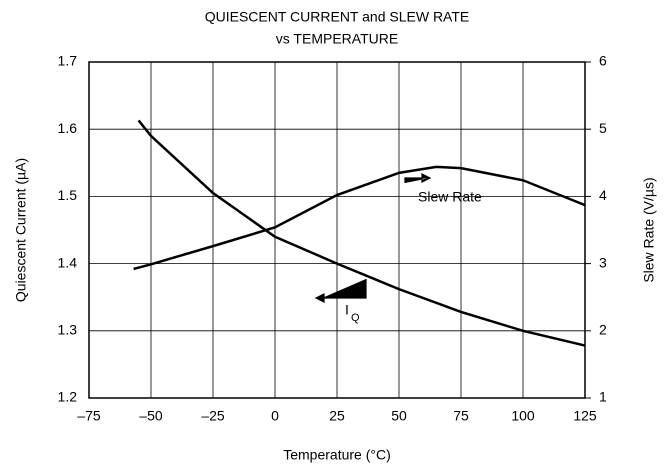 The width and height of the screenshot is (670, 468). Describe the element at coordinates (603, 397) in the screenshot. I see `y2-tick-label: 1` at that location.